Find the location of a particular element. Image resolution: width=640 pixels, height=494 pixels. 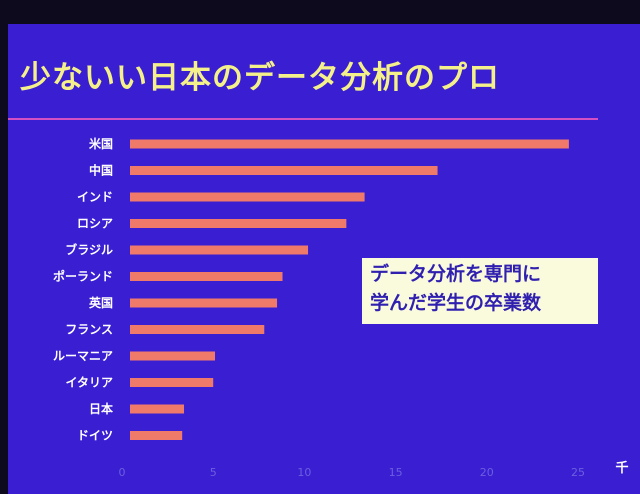

category-label: ポーランド is located at coordinates (83, 276).